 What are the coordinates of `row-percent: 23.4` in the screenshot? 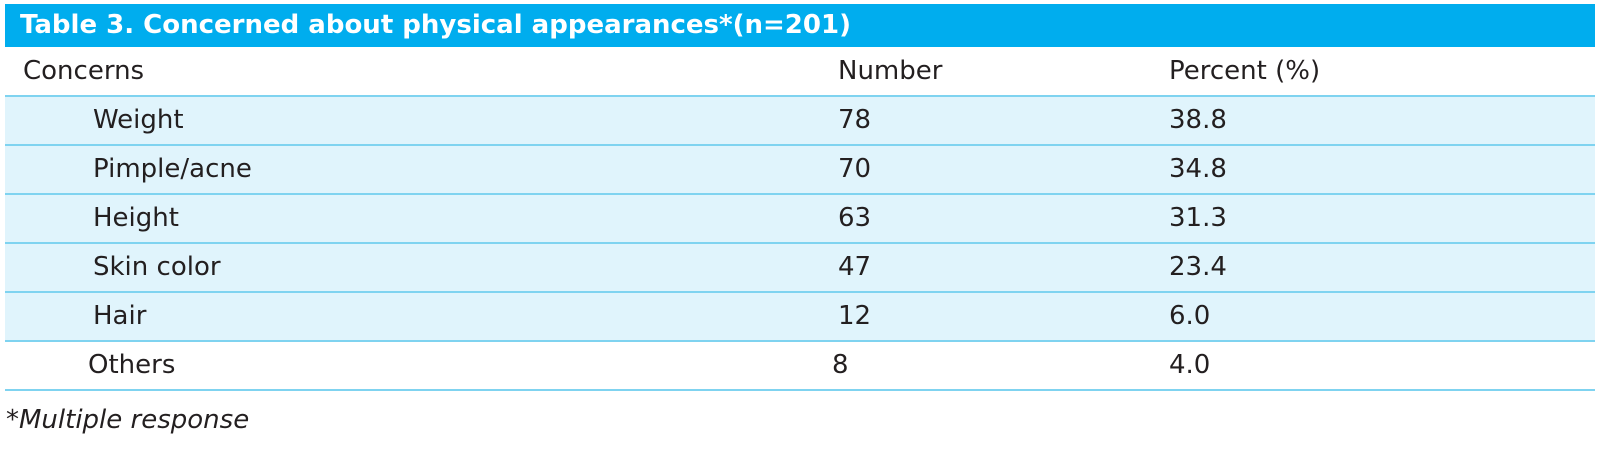 It's located at (1198, 267).